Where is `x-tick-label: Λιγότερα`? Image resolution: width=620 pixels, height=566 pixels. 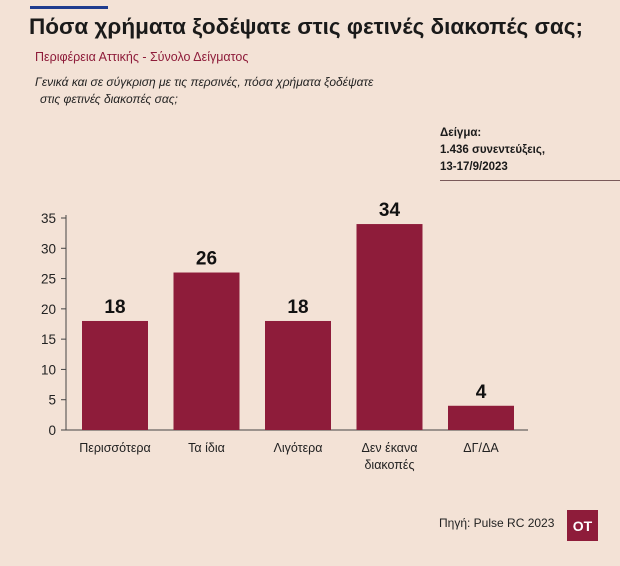
x-tick-label: Λιγότερα is located at coordinates (298, 448).